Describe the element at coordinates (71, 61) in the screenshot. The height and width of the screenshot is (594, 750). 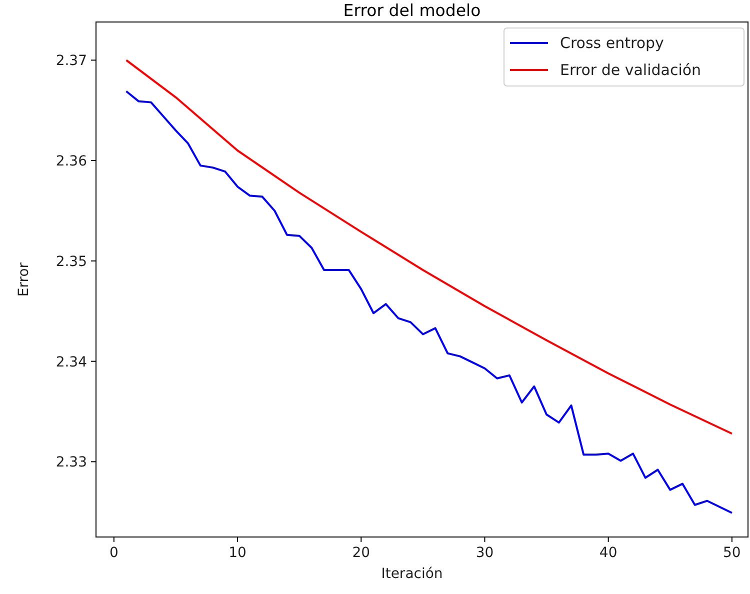
I see `y-tick-label: 2.37` at that location.